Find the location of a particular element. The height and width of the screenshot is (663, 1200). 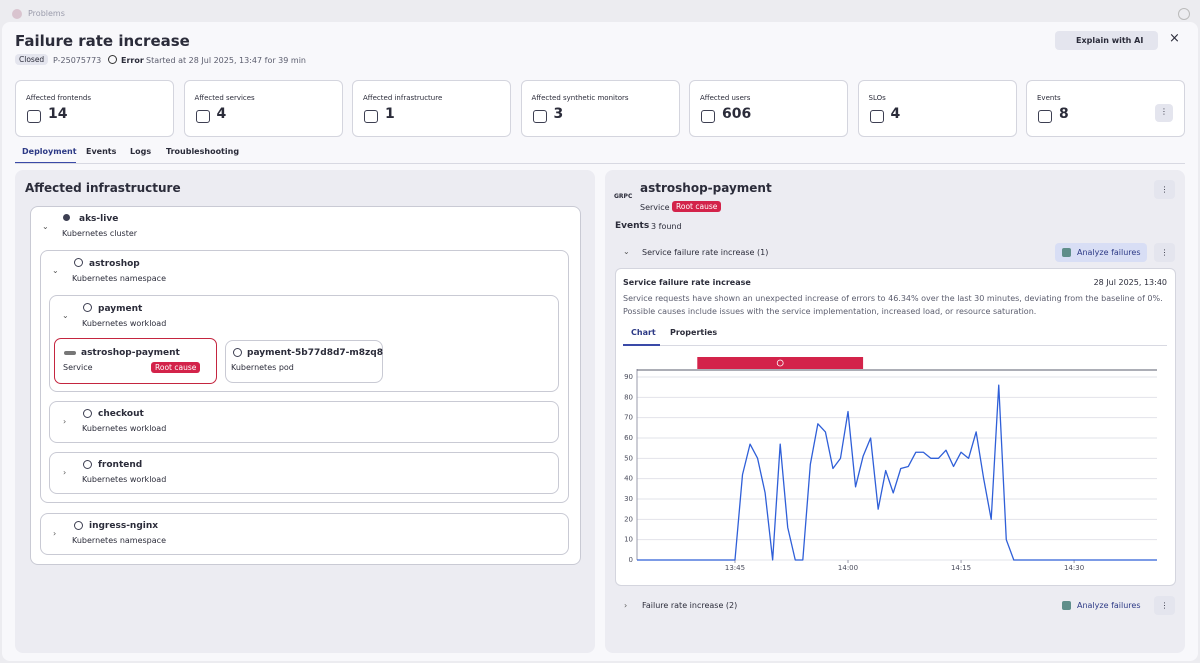

pod-name: payment-5b77d8d7-m8zq8 is located at coordinates (315, 353).